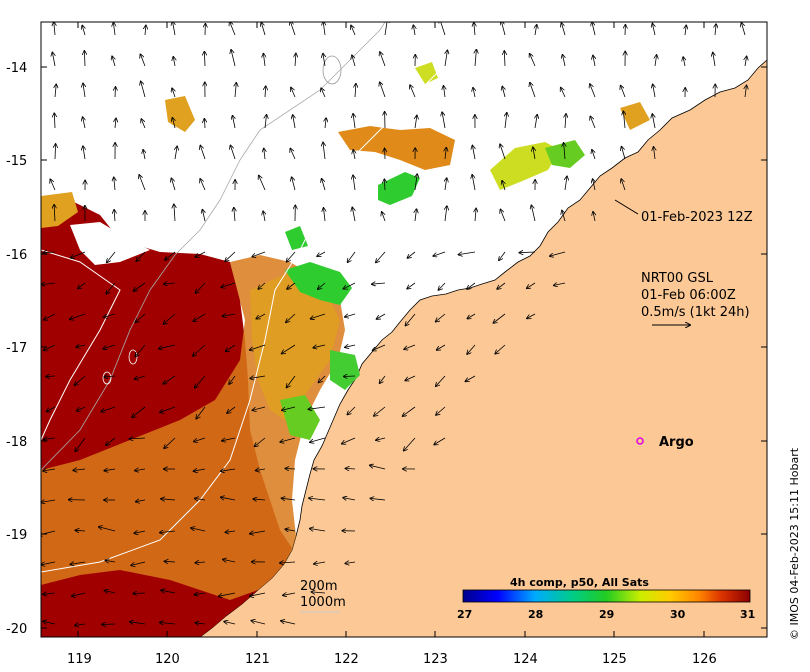 The height and width of the screenshot is (672, 810). I want to click on argo-float-marker, so click(640, 441).